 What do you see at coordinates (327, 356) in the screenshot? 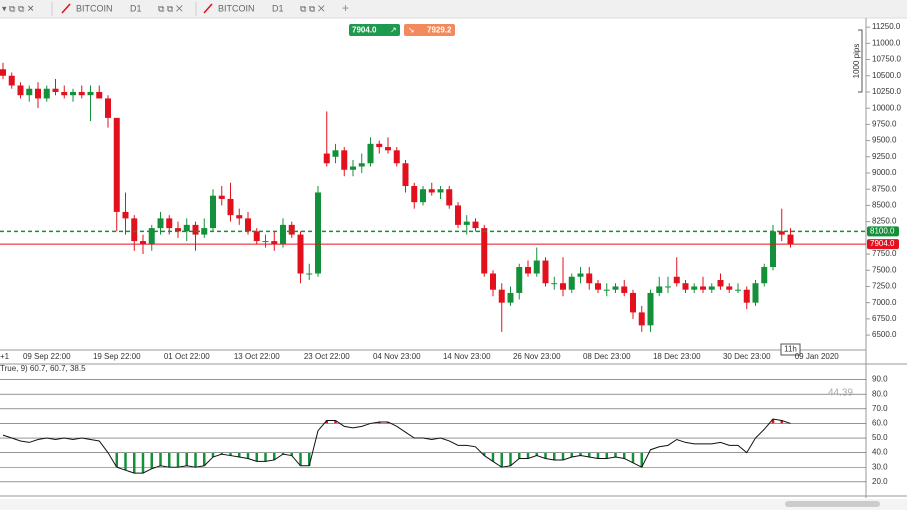
I see `x-tick-label: 23 Oct 22:00` at bounding box center [327, 356].